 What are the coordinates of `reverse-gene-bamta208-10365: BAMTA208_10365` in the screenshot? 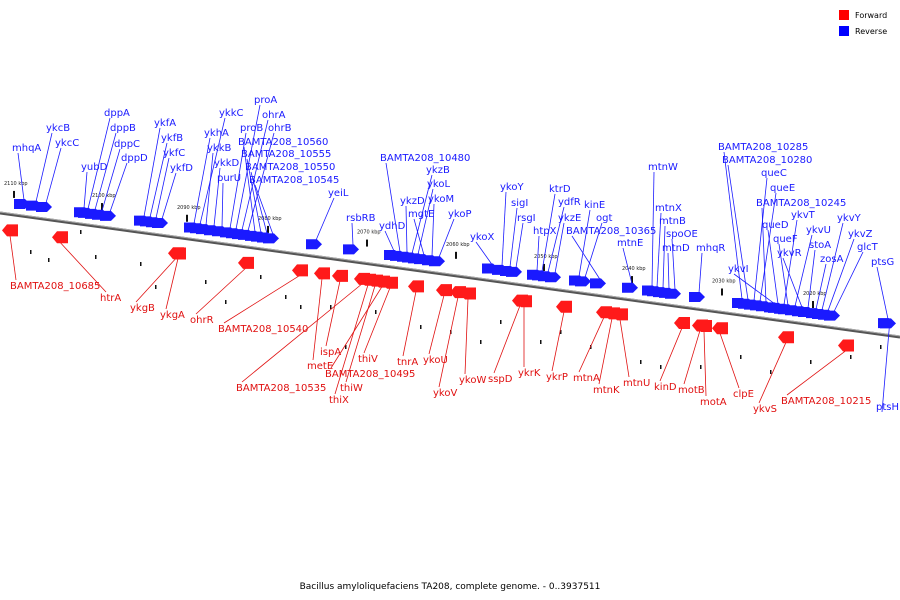 It's located at (611, 257).